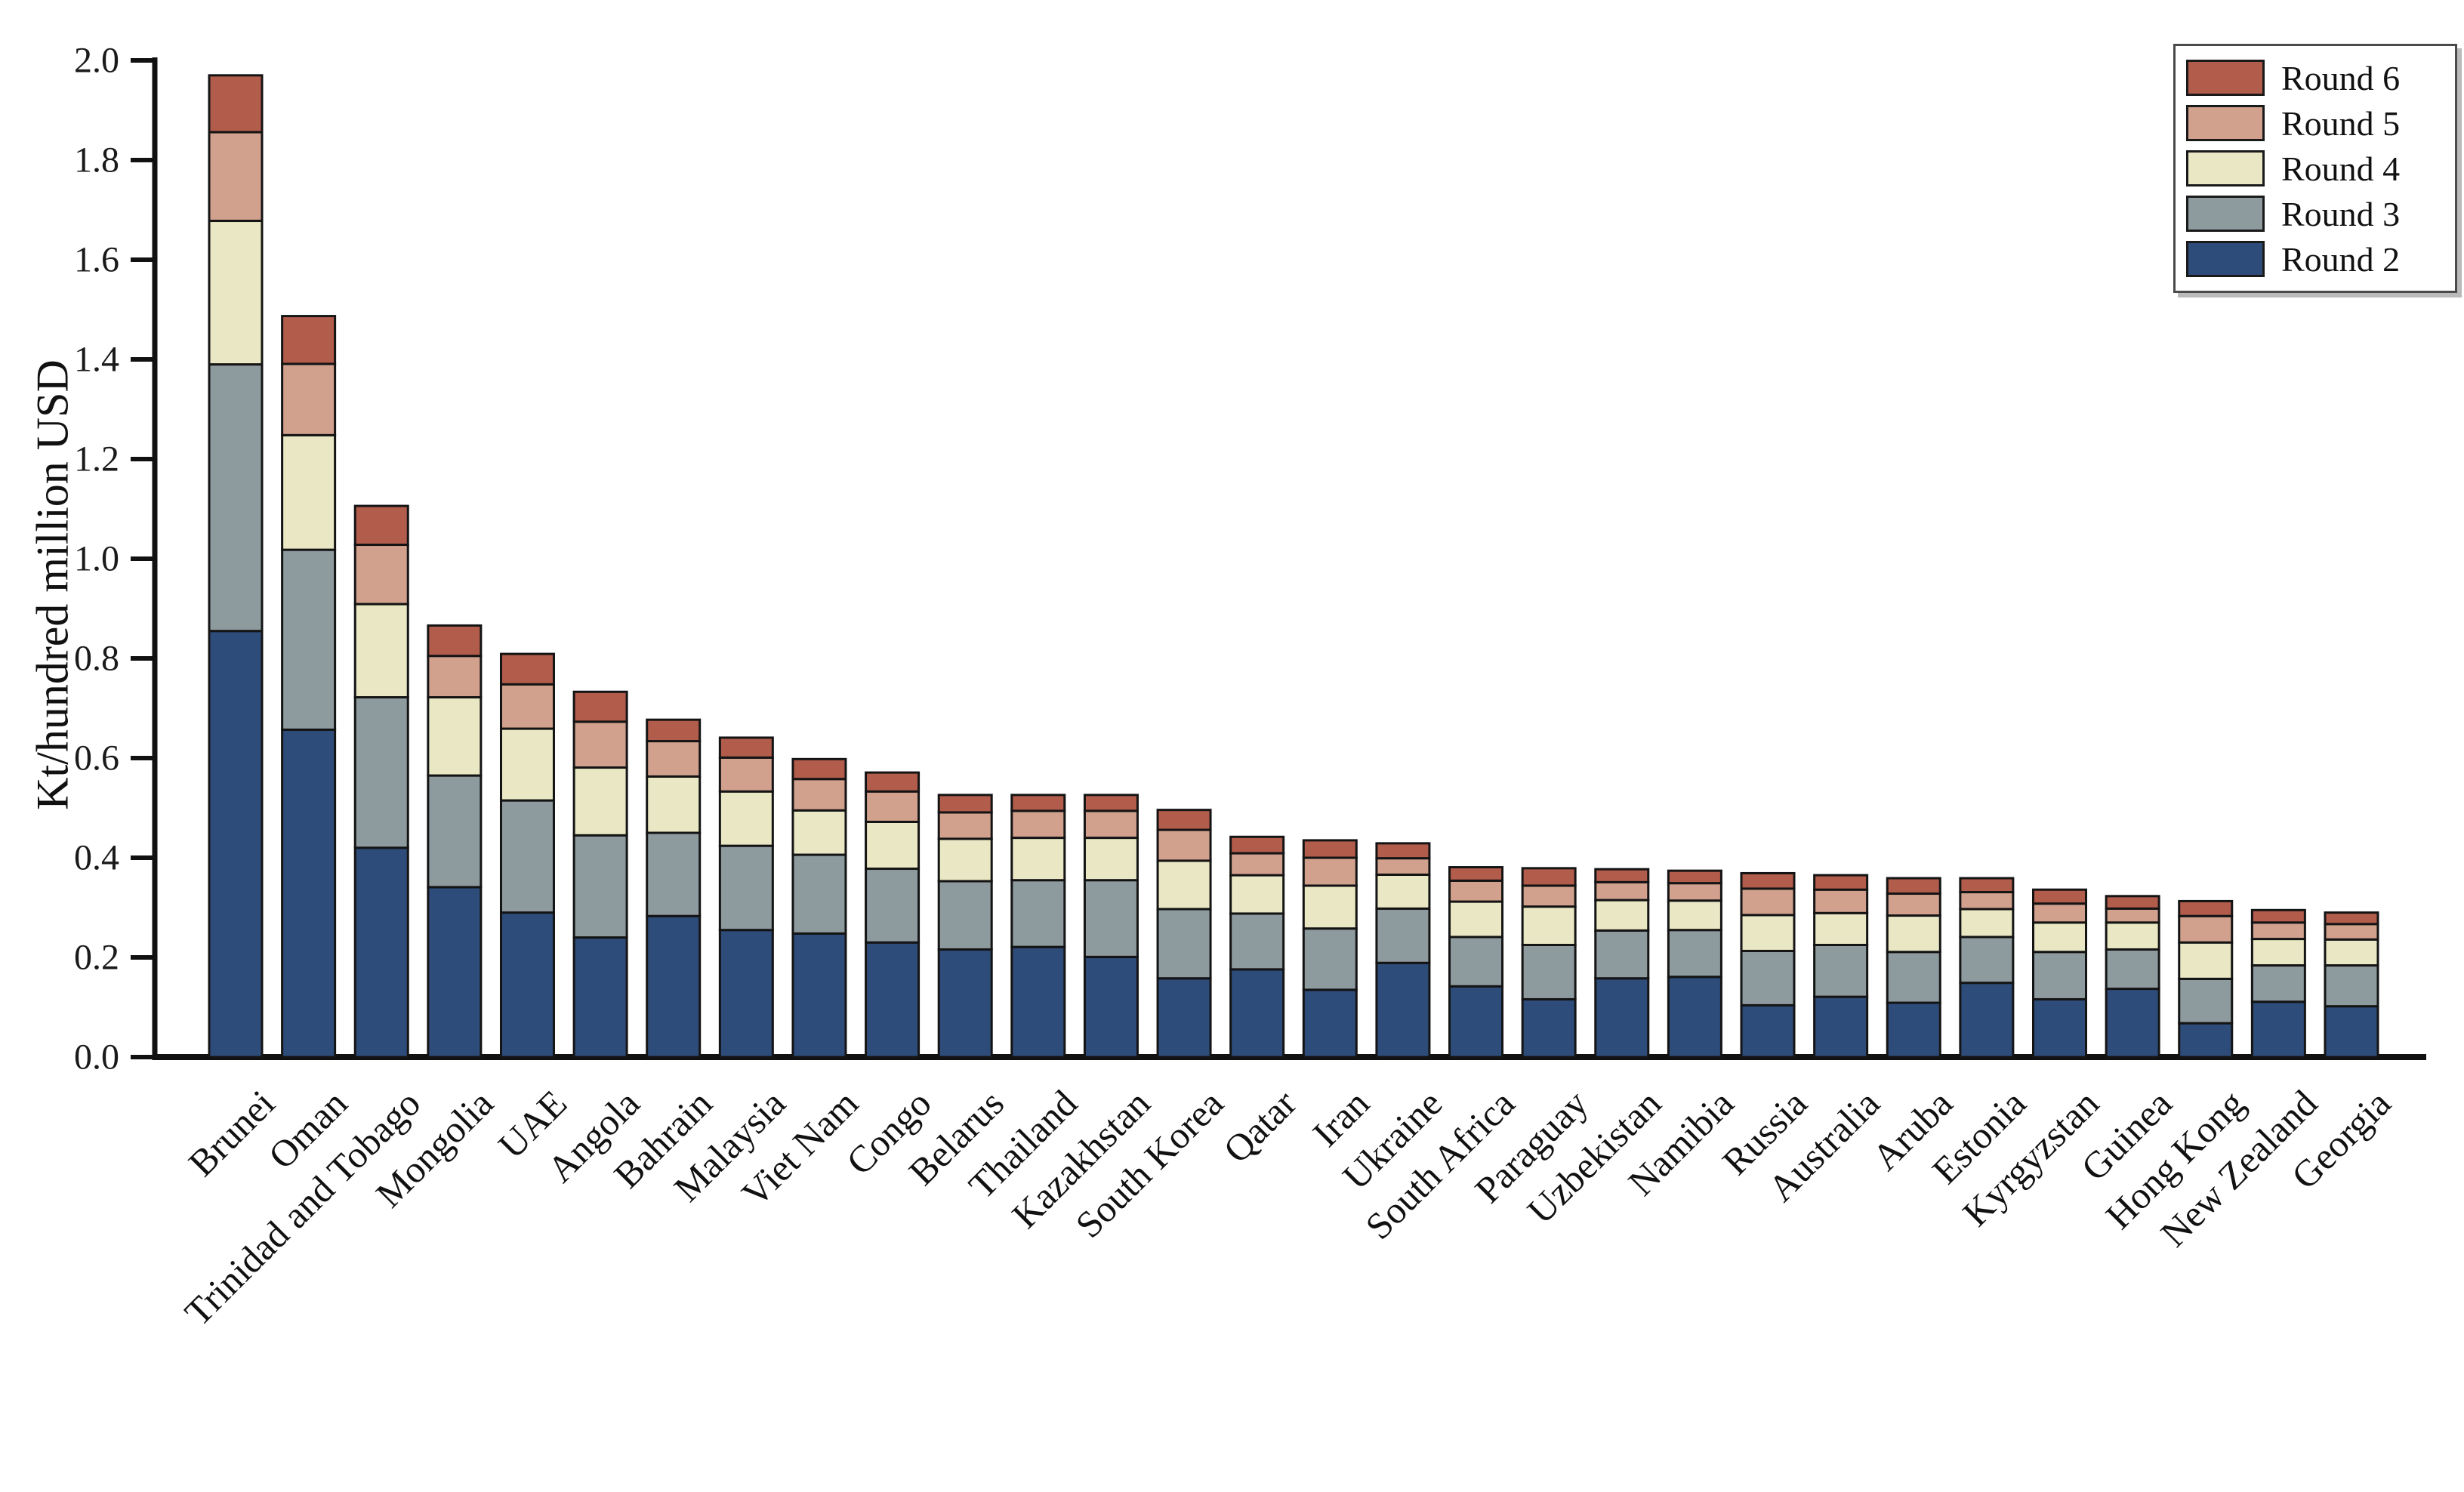  I want to click on bar-segment-round-5-kazakhstan, so click(1111, 824).